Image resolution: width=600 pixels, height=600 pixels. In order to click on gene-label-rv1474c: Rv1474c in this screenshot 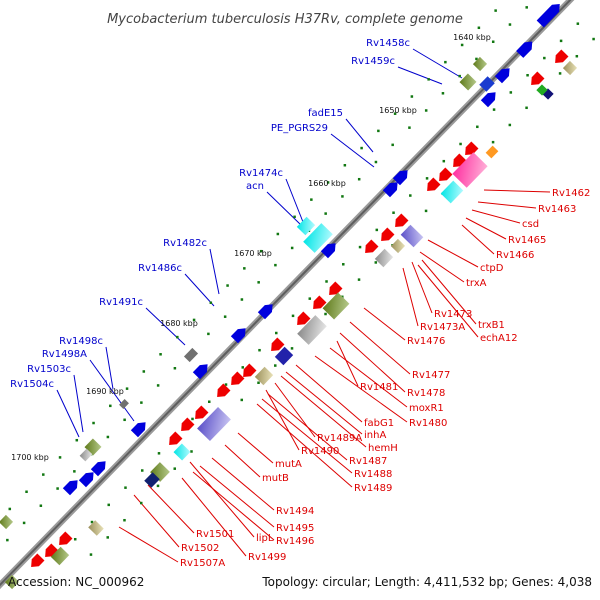, I will do `click(261, 173)`.